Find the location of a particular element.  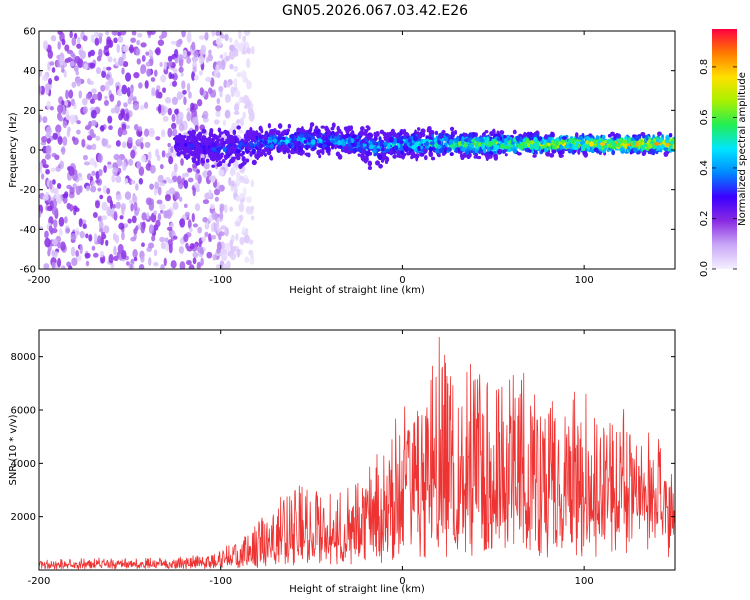

colorbar-tick-label: 0.2 is located at coordinates (704, 219).